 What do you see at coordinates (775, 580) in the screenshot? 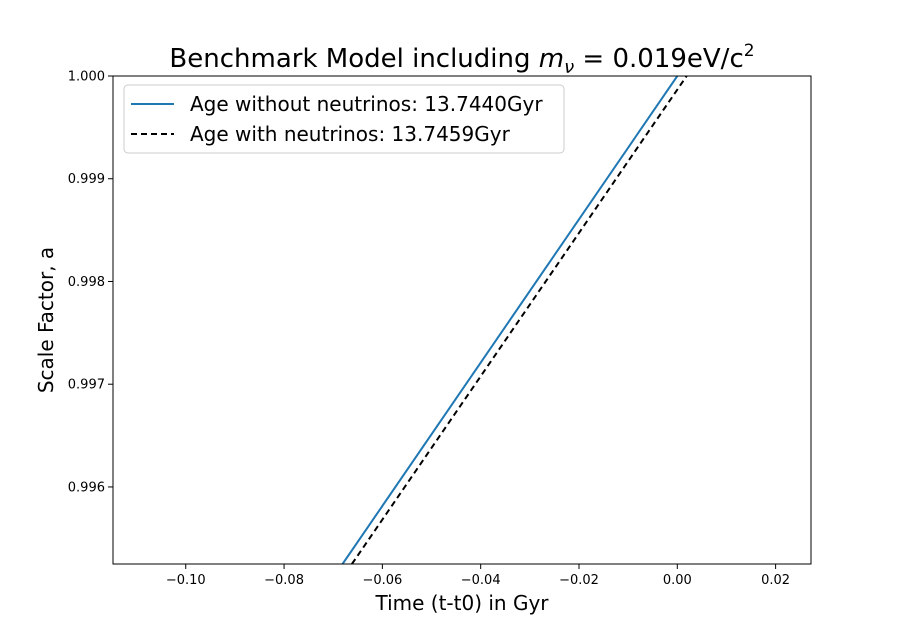
I see `x-tick-label: 0.02` at bounding box center [775, 580].